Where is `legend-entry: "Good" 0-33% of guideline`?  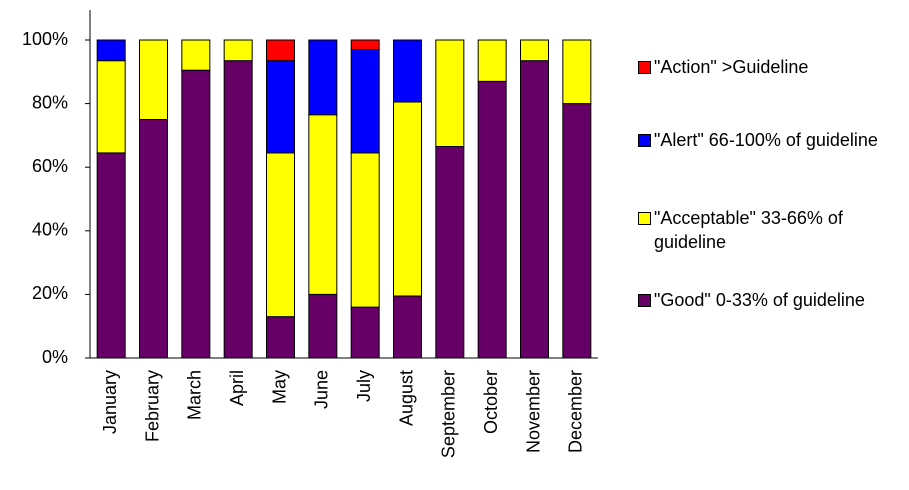
legend-entry: "Good" 0-33% of guideline is located at coordinates (768, 300).